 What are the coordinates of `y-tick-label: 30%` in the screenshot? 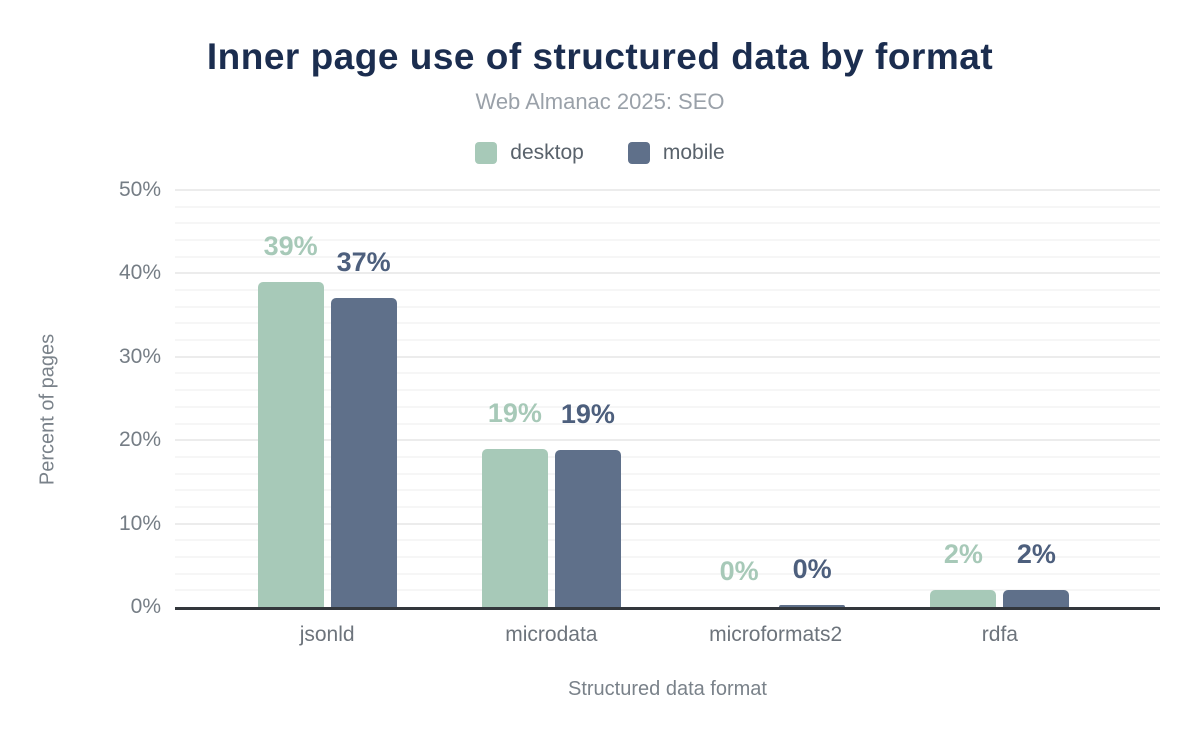 It's located at (139, 356).